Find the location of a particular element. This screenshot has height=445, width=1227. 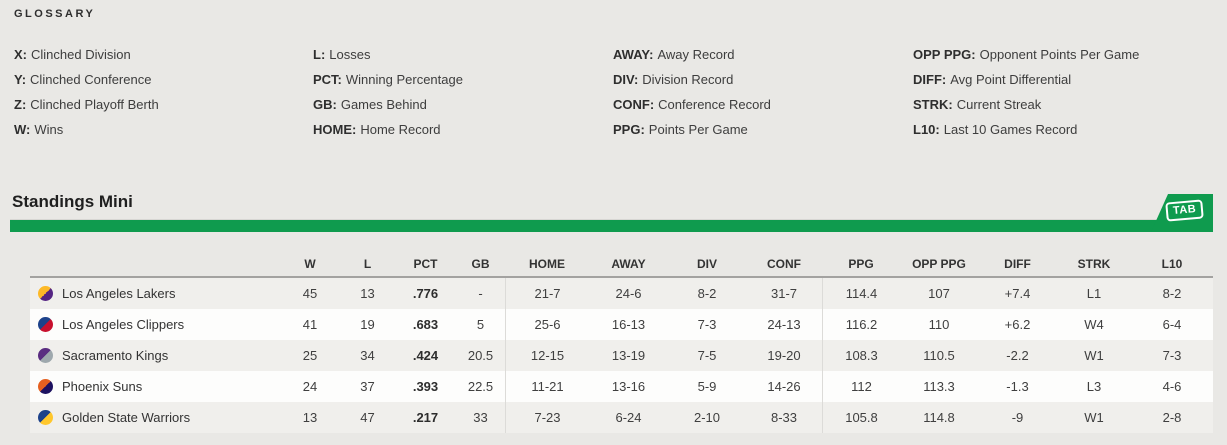

standings-header: Standings Mini TAB is located at coordinates (611, 212).